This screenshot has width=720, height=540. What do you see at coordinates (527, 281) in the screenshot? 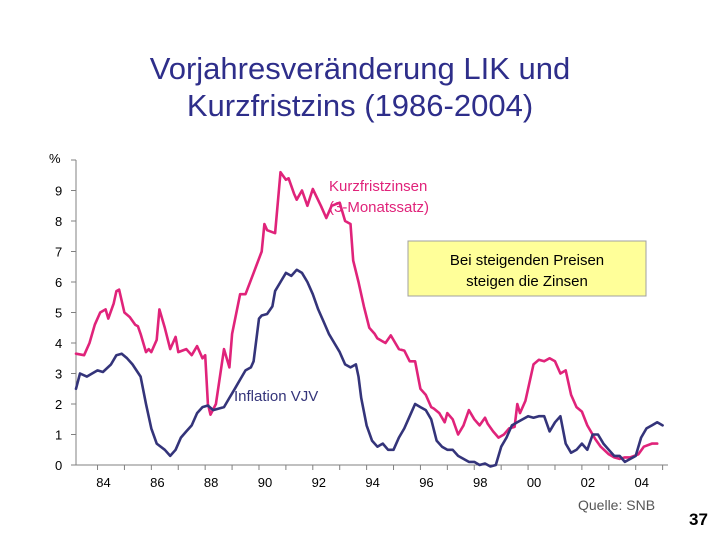
I see `callout-text: steigen die Zinsen` at bounding box center [527, 281].